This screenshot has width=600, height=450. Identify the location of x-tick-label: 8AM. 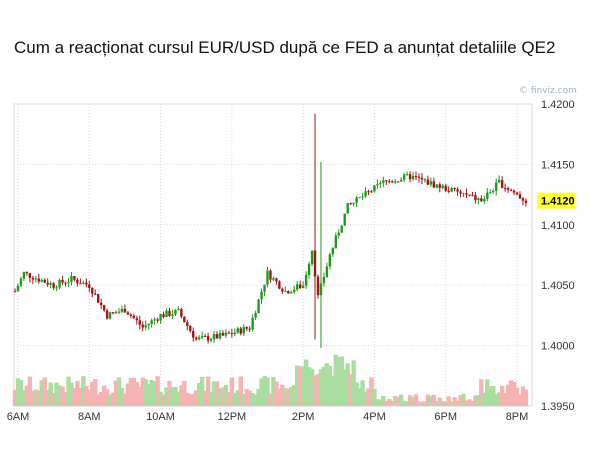
(89, 417).